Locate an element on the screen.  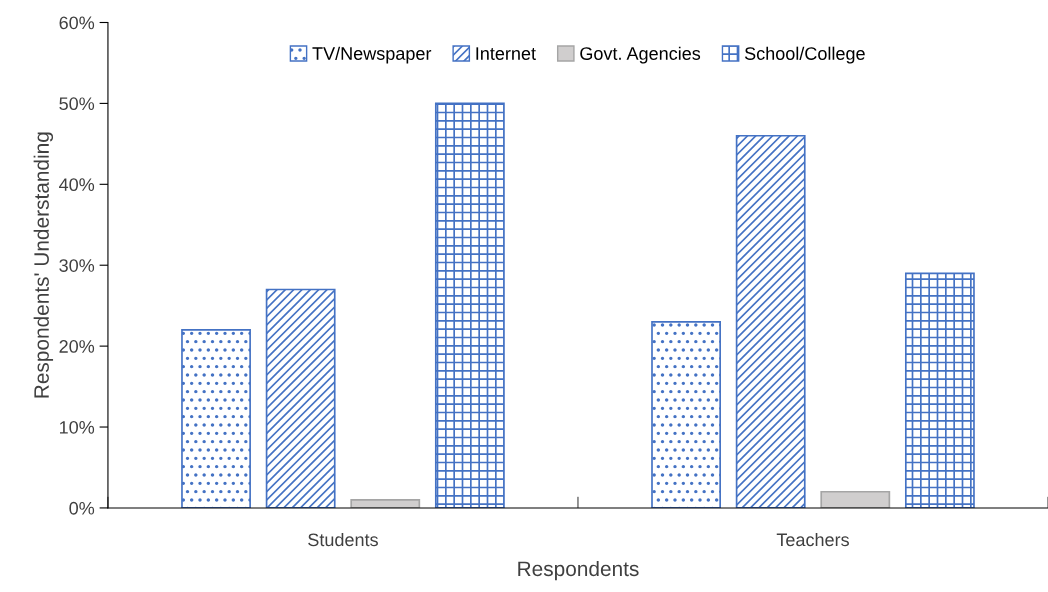
y-tick-label: 30% is located at coordinates (77, 265).